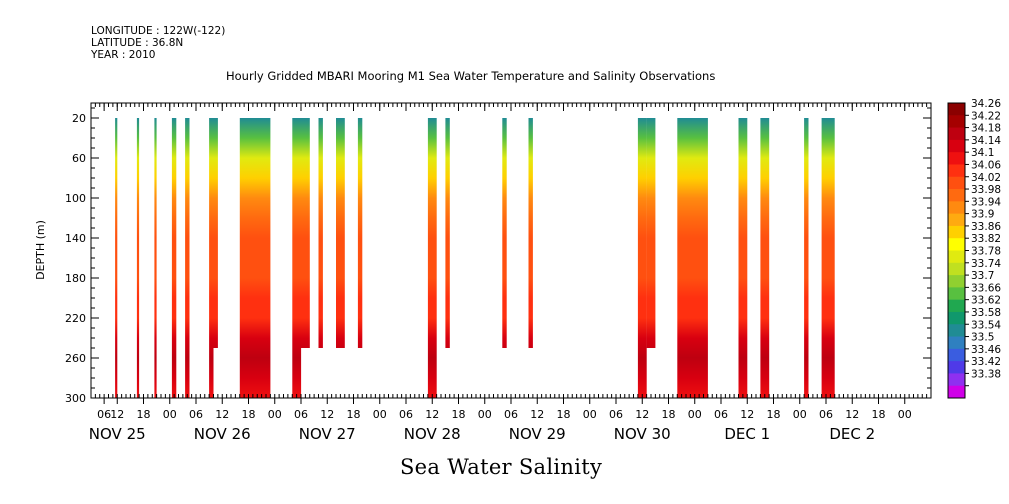 This screenshot has width=1009, height=504. What do you see at coordinates (982, 276) in the screenshot?
I see `colorbar-label: 33.7` at bounding box center [982, 276].